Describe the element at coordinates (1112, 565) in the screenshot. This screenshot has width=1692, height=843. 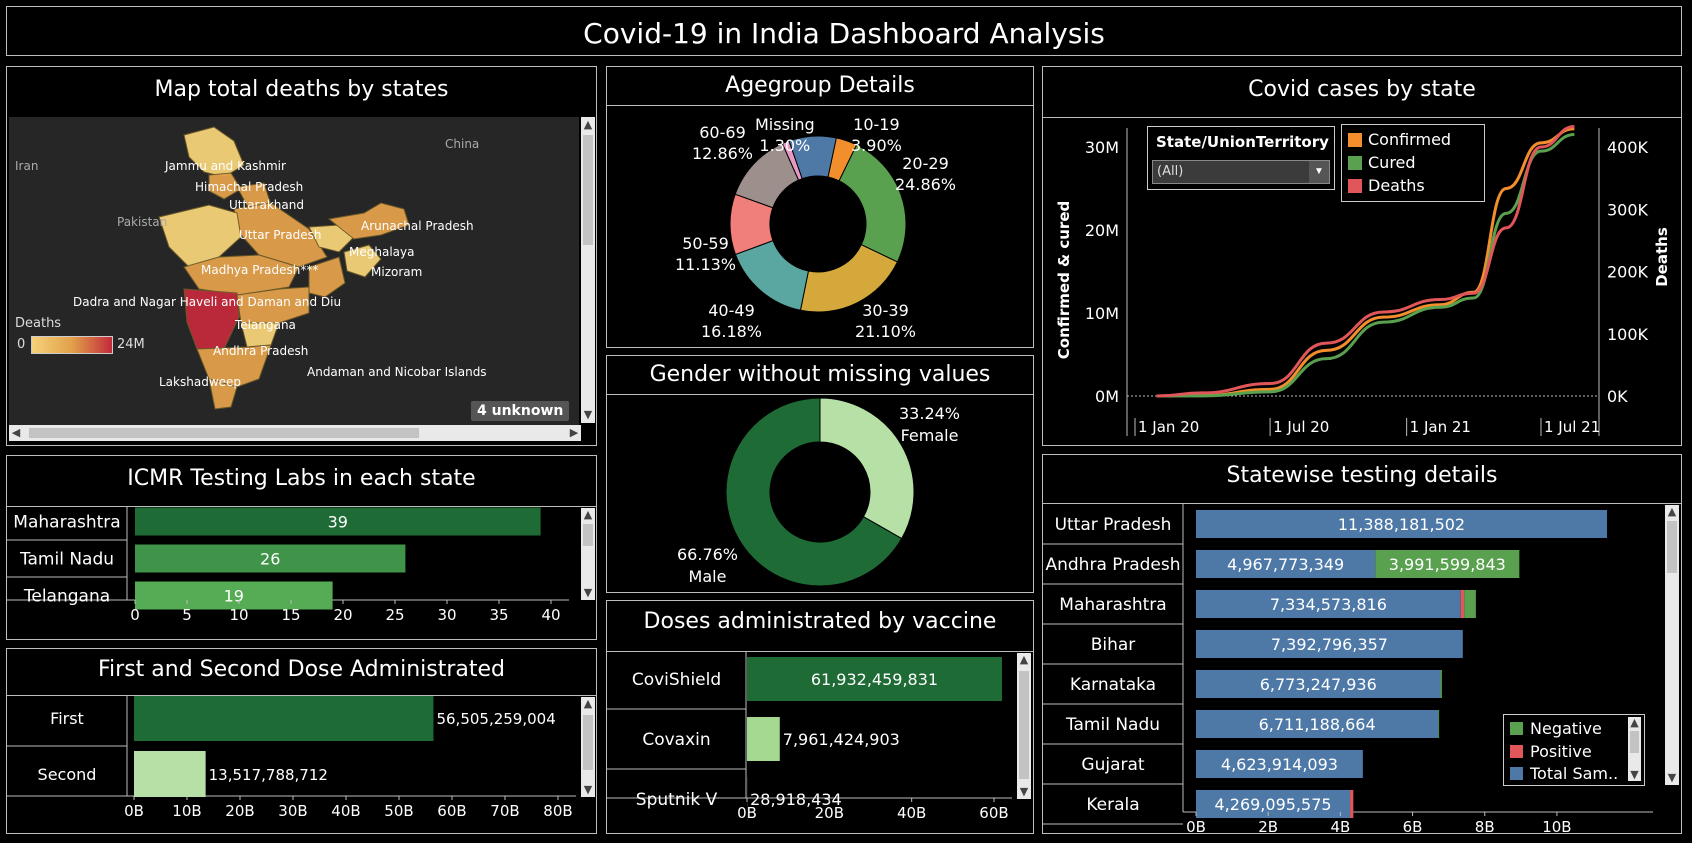
I see `state-label: Andhra Pradesh` at that location.